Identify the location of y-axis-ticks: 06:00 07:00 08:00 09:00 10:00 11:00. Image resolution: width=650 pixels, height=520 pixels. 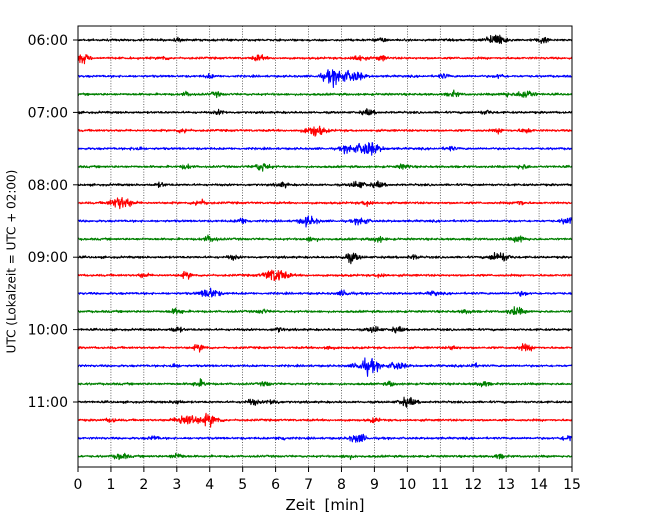
(53, 222).